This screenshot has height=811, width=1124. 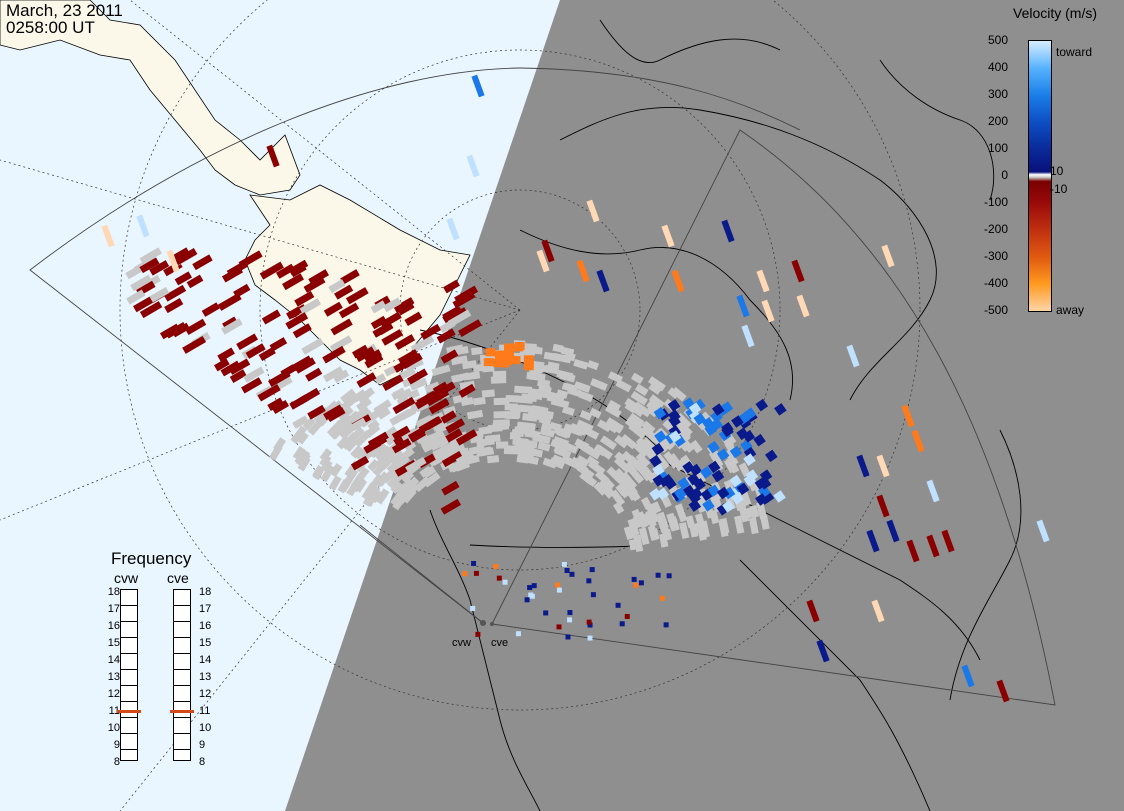 I want to click on frequency-scale-label: 8, so click(x=202, y=762).